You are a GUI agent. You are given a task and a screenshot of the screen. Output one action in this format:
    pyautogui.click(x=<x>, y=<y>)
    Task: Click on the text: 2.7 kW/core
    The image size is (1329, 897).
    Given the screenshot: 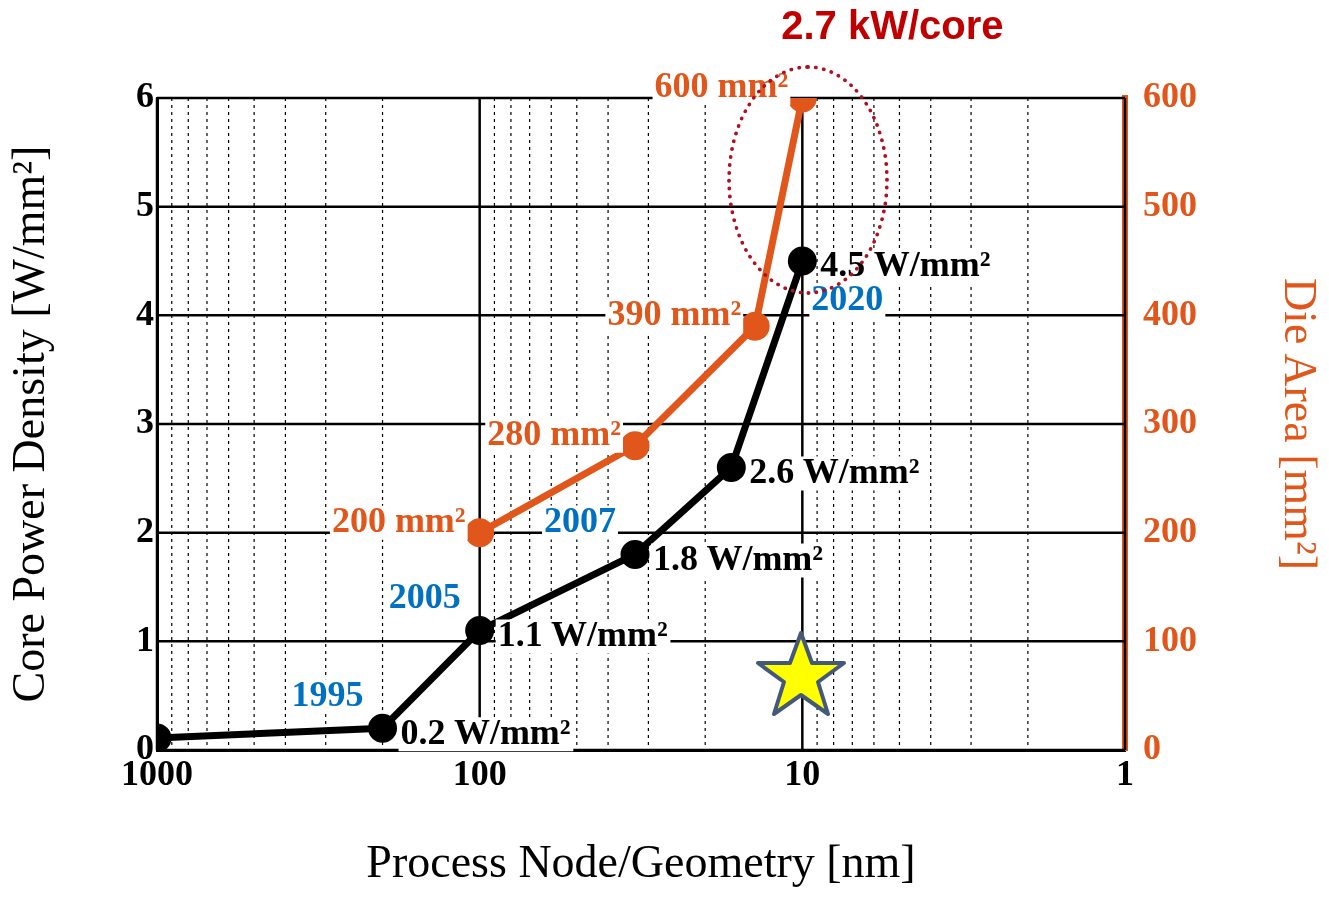 What is the action you would take?
    pyautogui.click(x=892, y=25)
    